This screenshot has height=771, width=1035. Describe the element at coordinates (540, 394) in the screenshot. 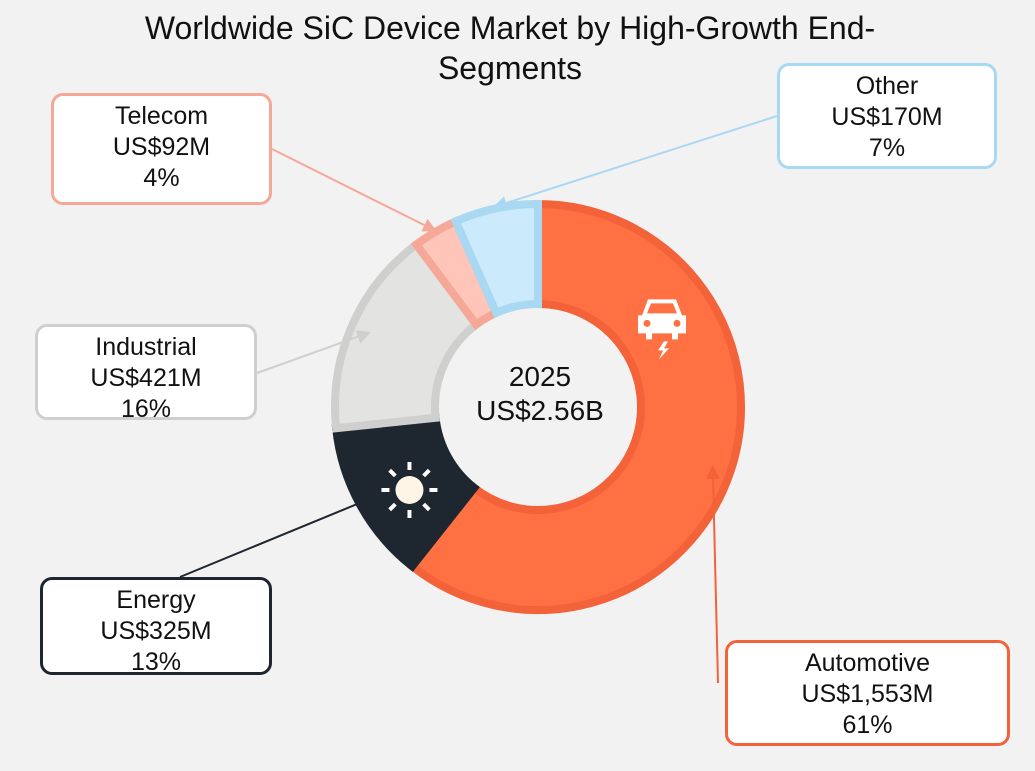

I see `center-label: 2025 US$2.56B` at that location.